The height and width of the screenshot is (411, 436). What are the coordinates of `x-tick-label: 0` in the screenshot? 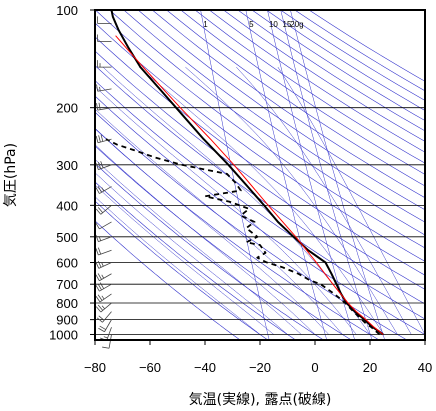 It's located at (314, 367).